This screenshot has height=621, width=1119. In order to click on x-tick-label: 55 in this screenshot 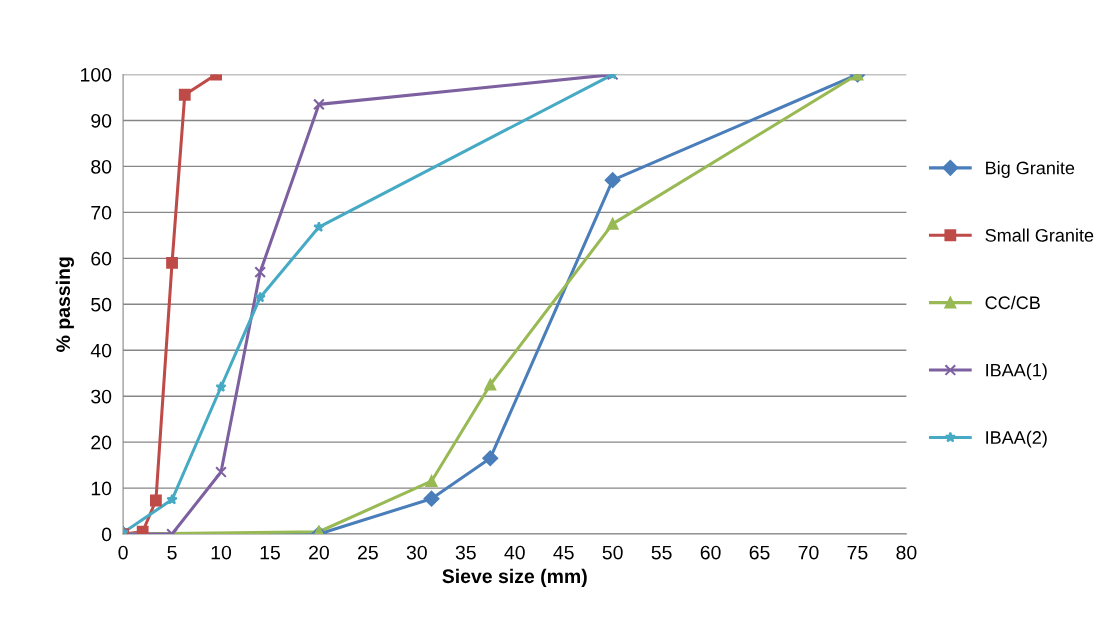, I will do `click(661, 552)`.